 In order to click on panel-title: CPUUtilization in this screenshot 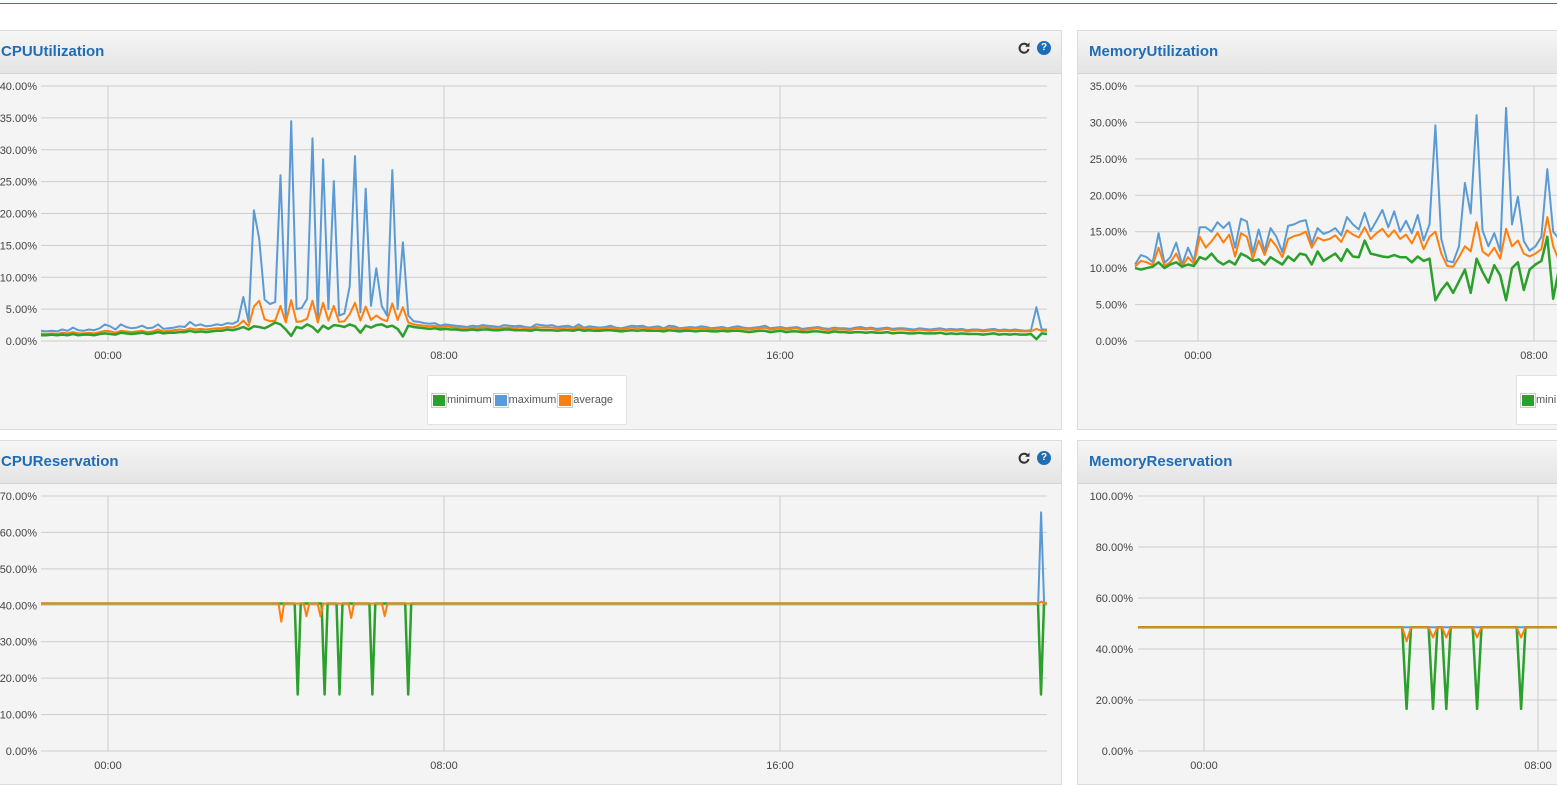, I will do `click(53, 51)`.